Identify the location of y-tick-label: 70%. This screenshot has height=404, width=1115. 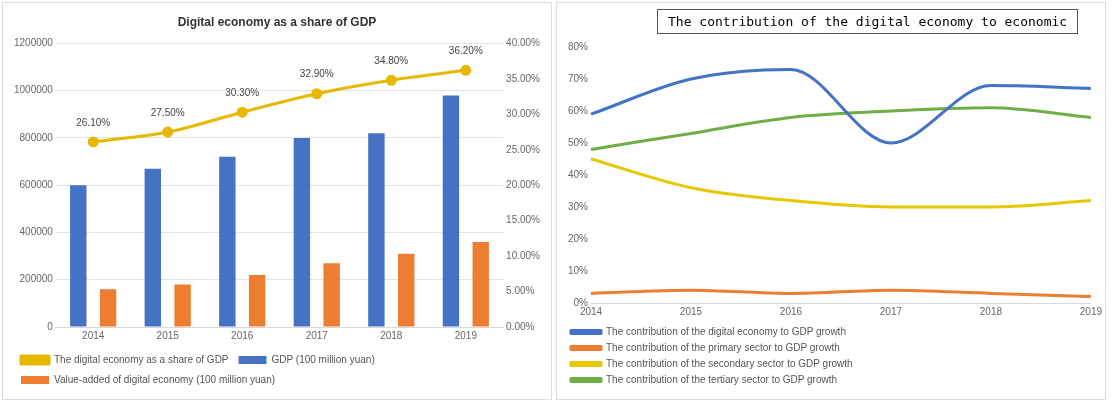
(578, 78).